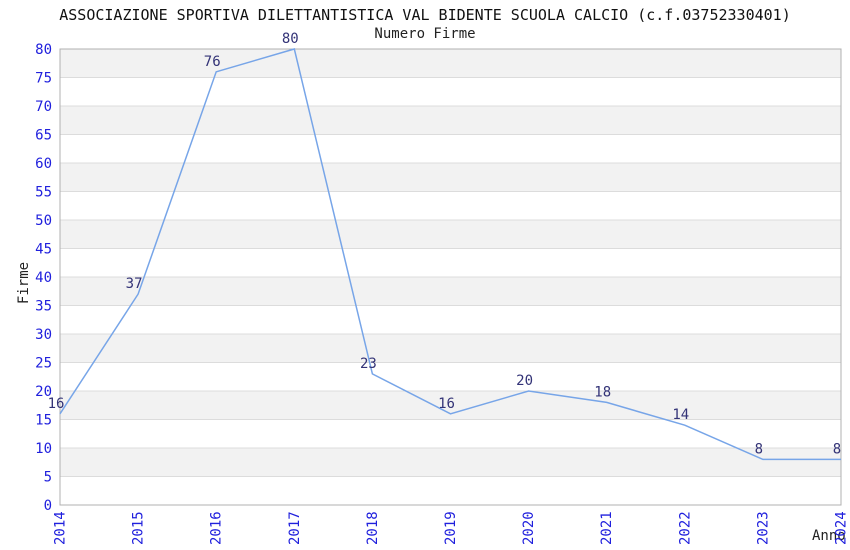  Describe the element at coordinates (368, 364) in the screenshot. I see `data-label: 23` at that location.